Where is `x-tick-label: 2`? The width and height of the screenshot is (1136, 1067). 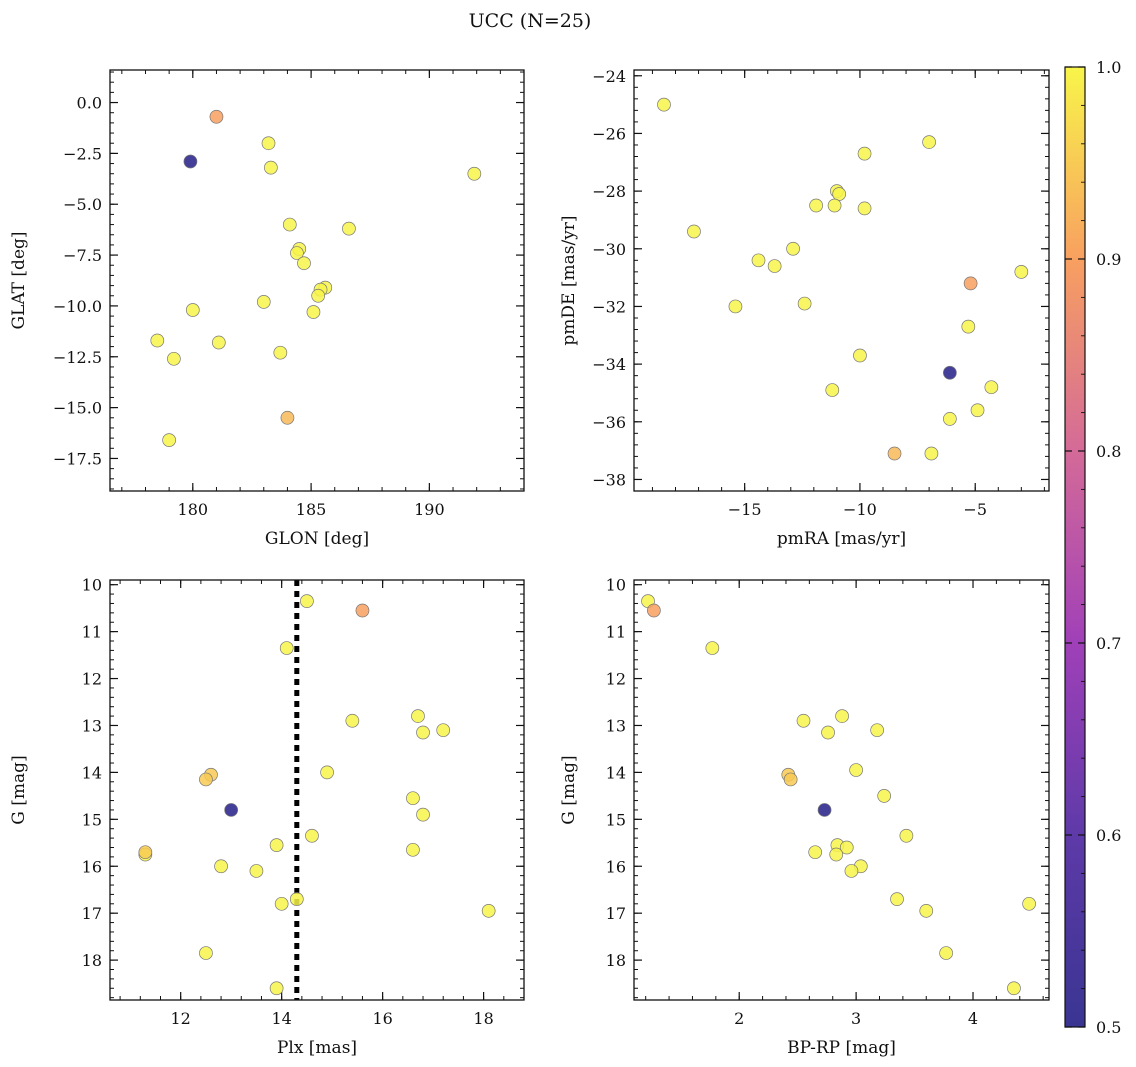
x-tick-label: 2 is located at coordinates (739, 1018).